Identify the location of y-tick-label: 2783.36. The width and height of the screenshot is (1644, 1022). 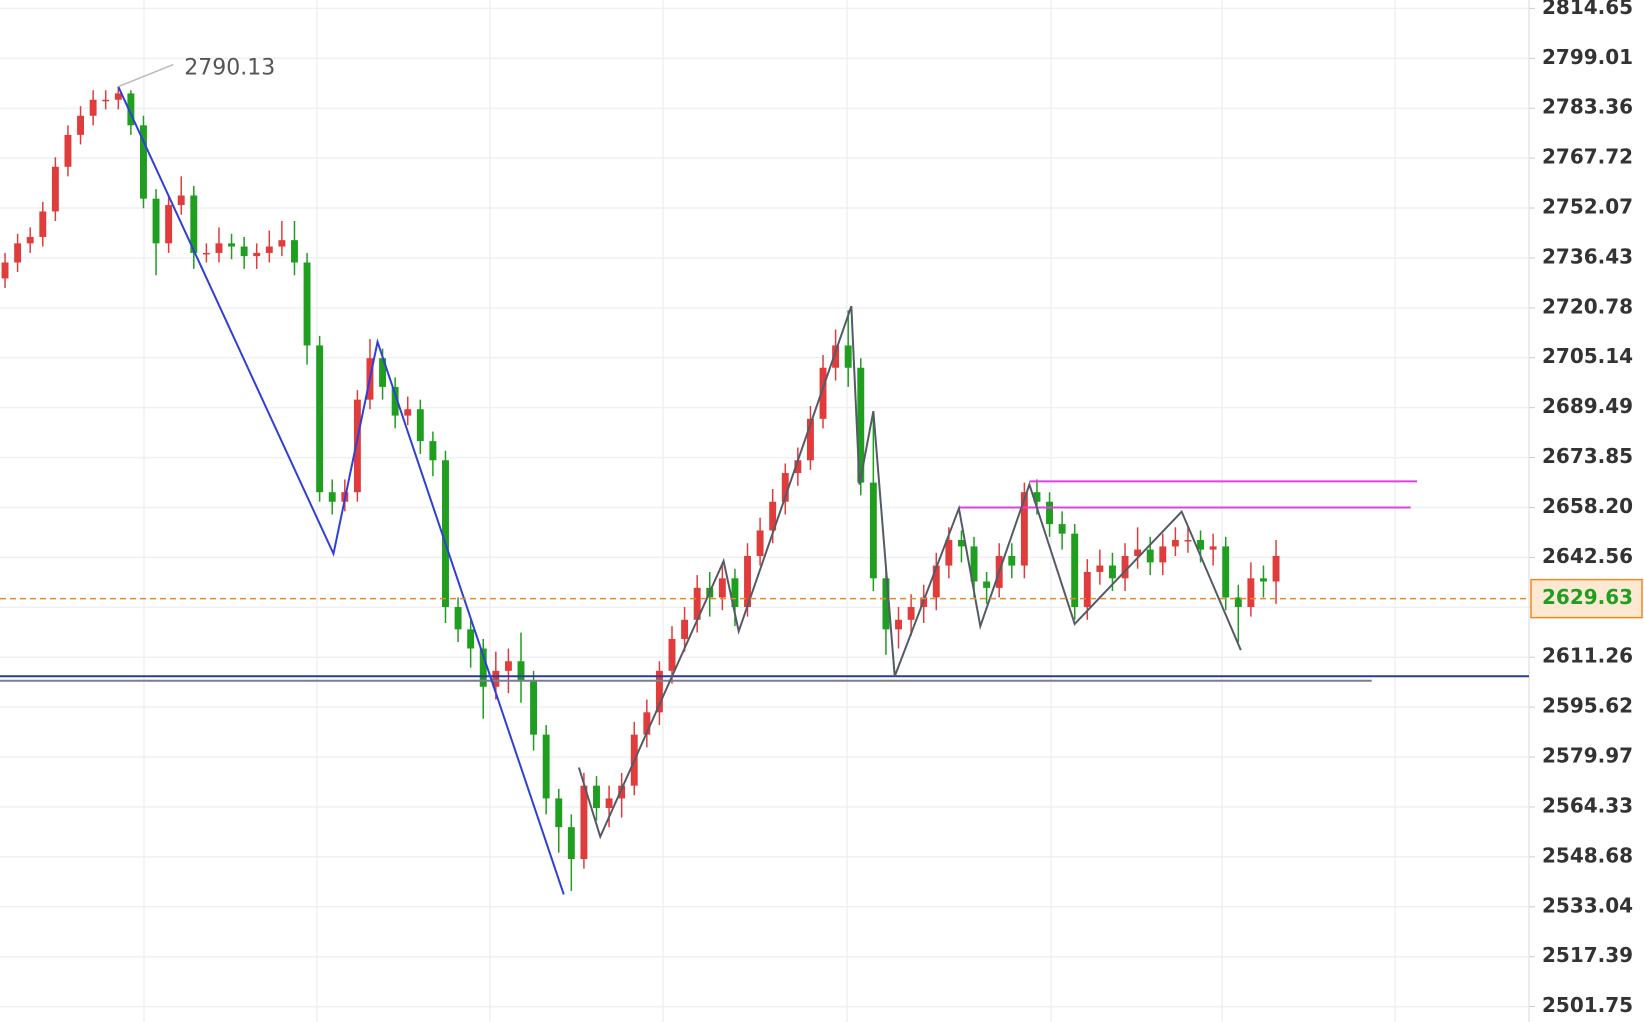
(1587, 107).